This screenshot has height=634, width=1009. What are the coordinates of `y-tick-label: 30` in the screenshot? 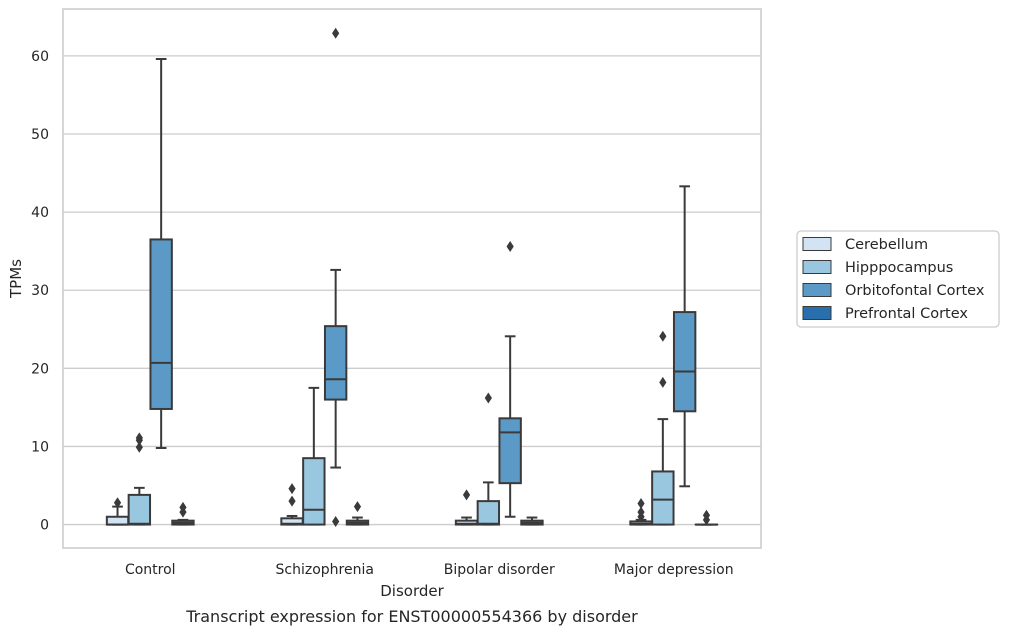 It's located at (40, 291).